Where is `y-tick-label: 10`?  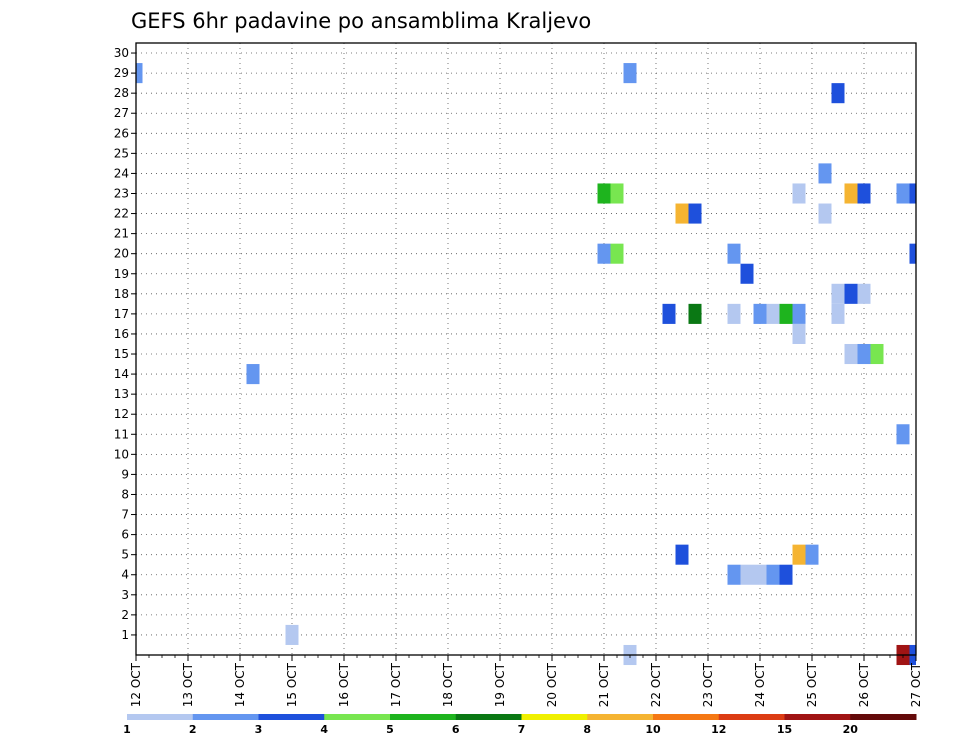 y-tick-label: 10 is located at coordinates (121, 454).